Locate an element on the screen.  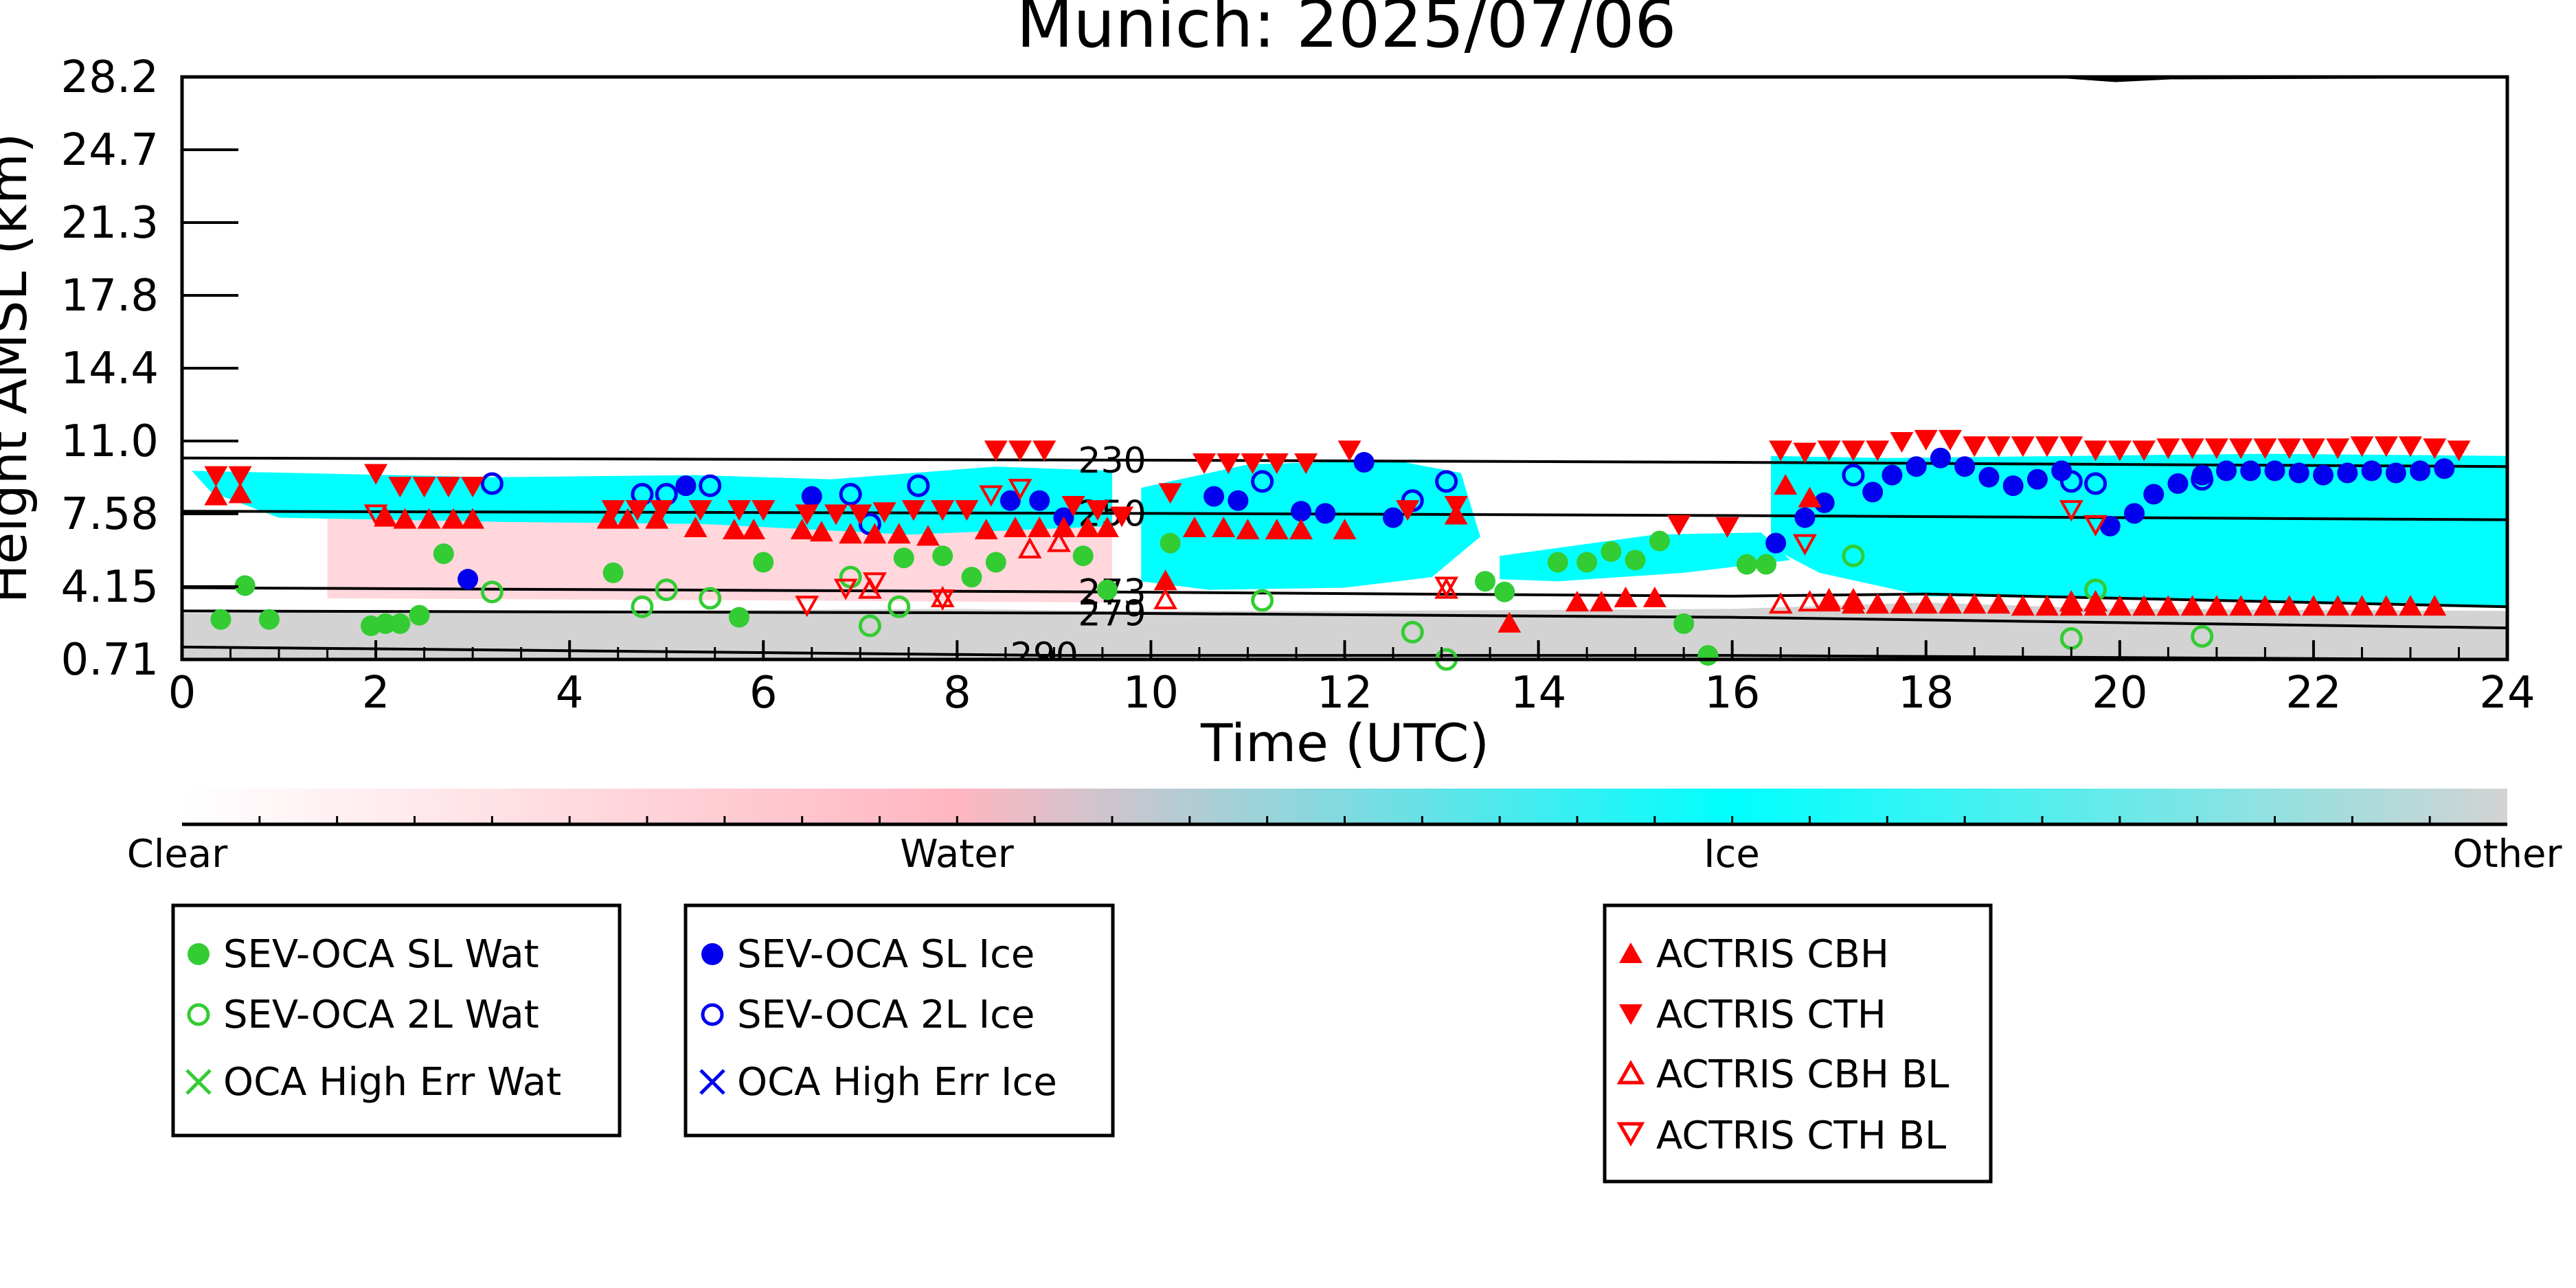
colorbar-label-other: Other is located at coordinates (2507, 854).